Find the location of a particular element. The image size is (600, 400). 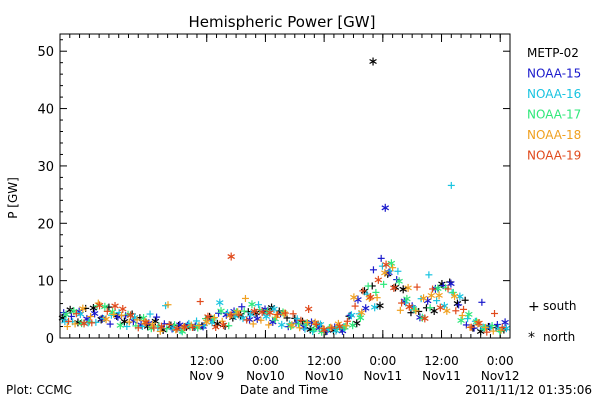

x-axis-label: Date and Time is located at coordinates (284, 390).